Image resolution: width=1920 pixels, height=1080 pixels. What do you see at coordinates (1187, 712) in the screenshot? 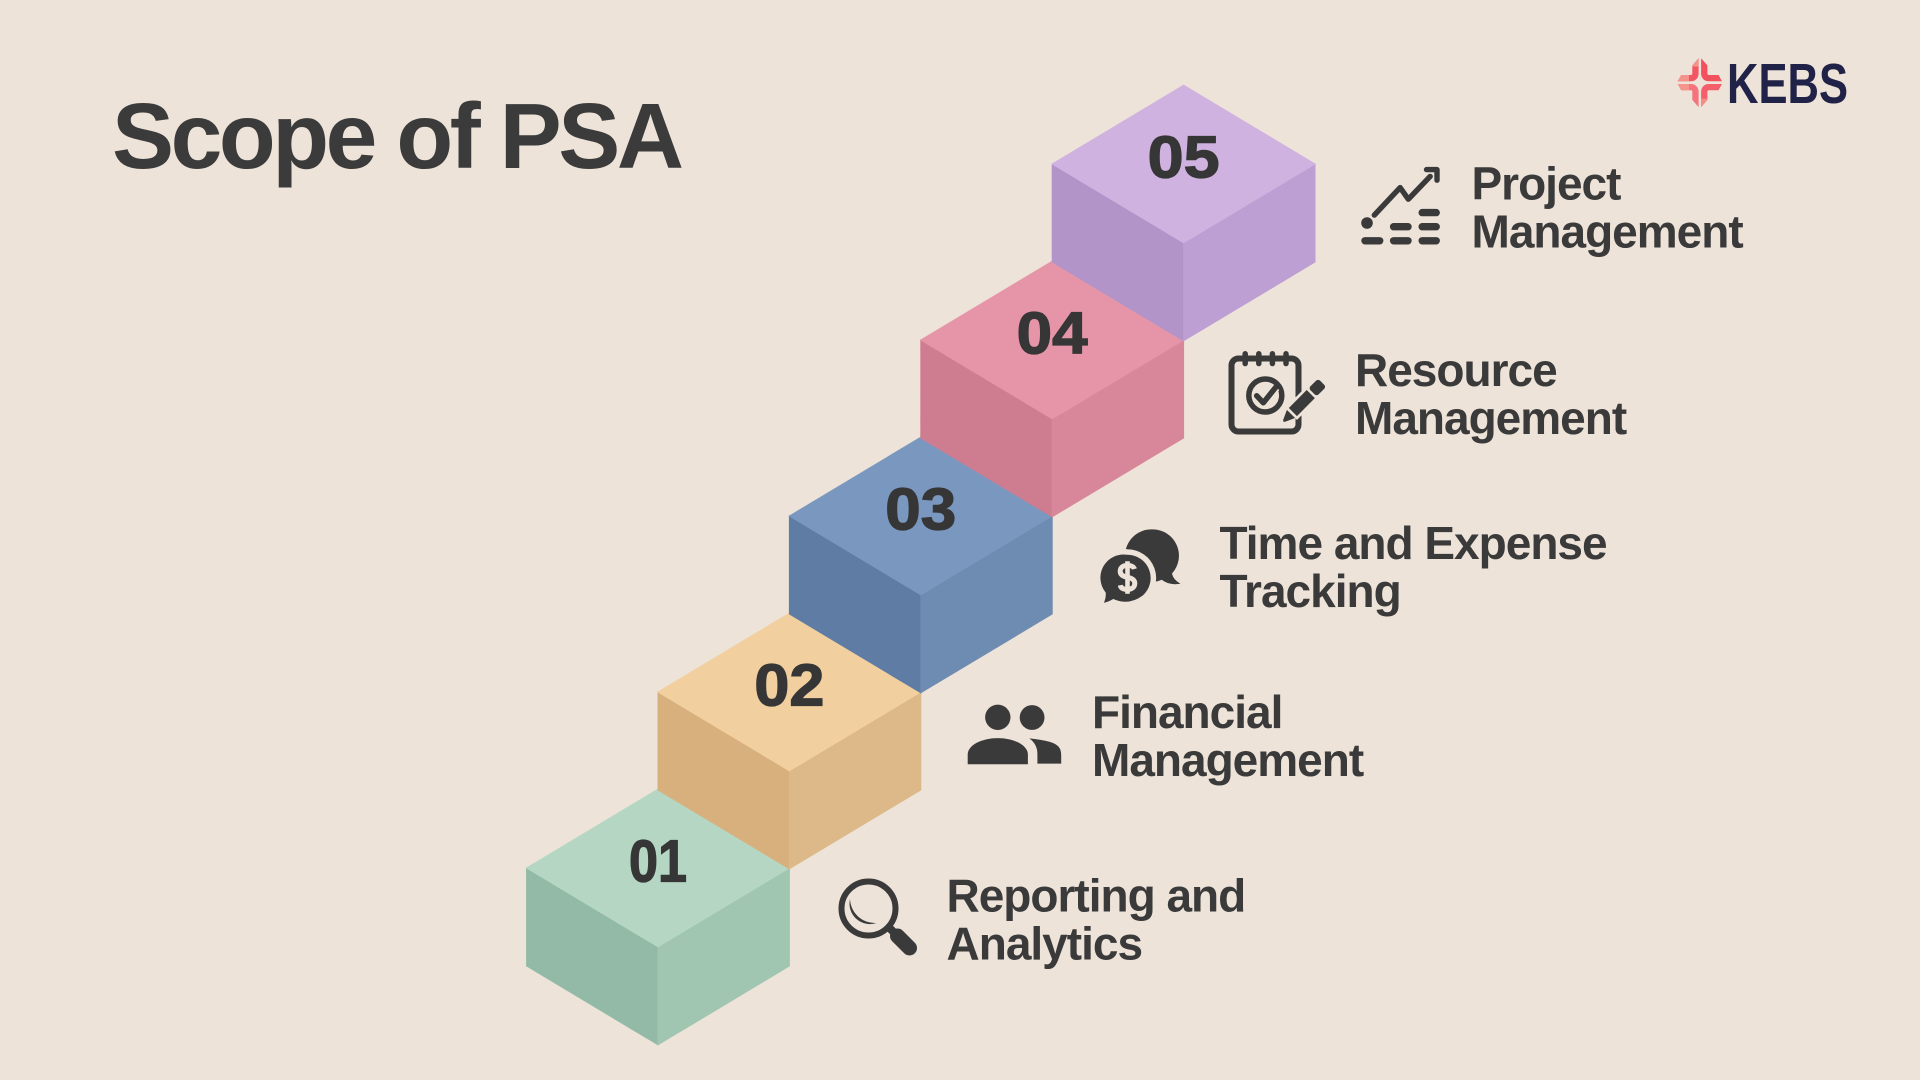
I see `svg-text: Financial` at bounding box center [1187, 712].